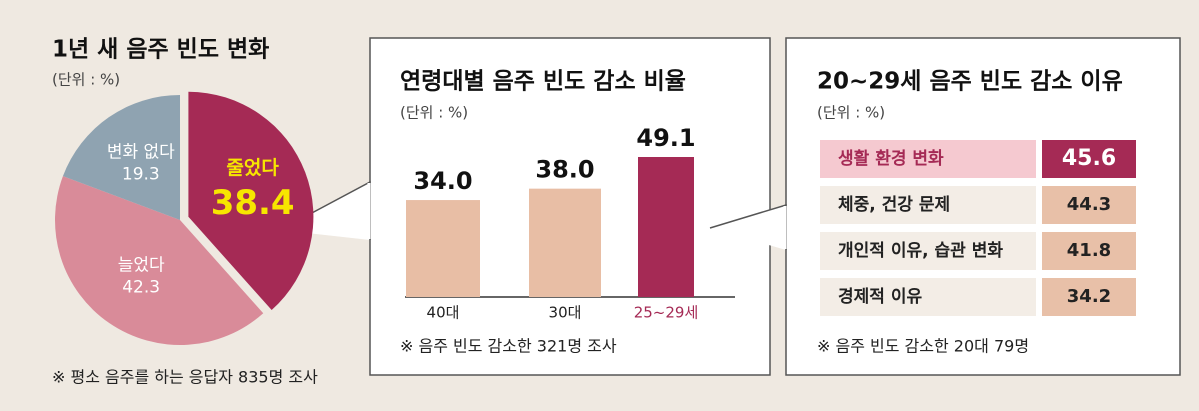  What do you see at coordinates (564, 170) in the screenshot?
I see `value-label: 38.0` at bounding box center [564, 170].